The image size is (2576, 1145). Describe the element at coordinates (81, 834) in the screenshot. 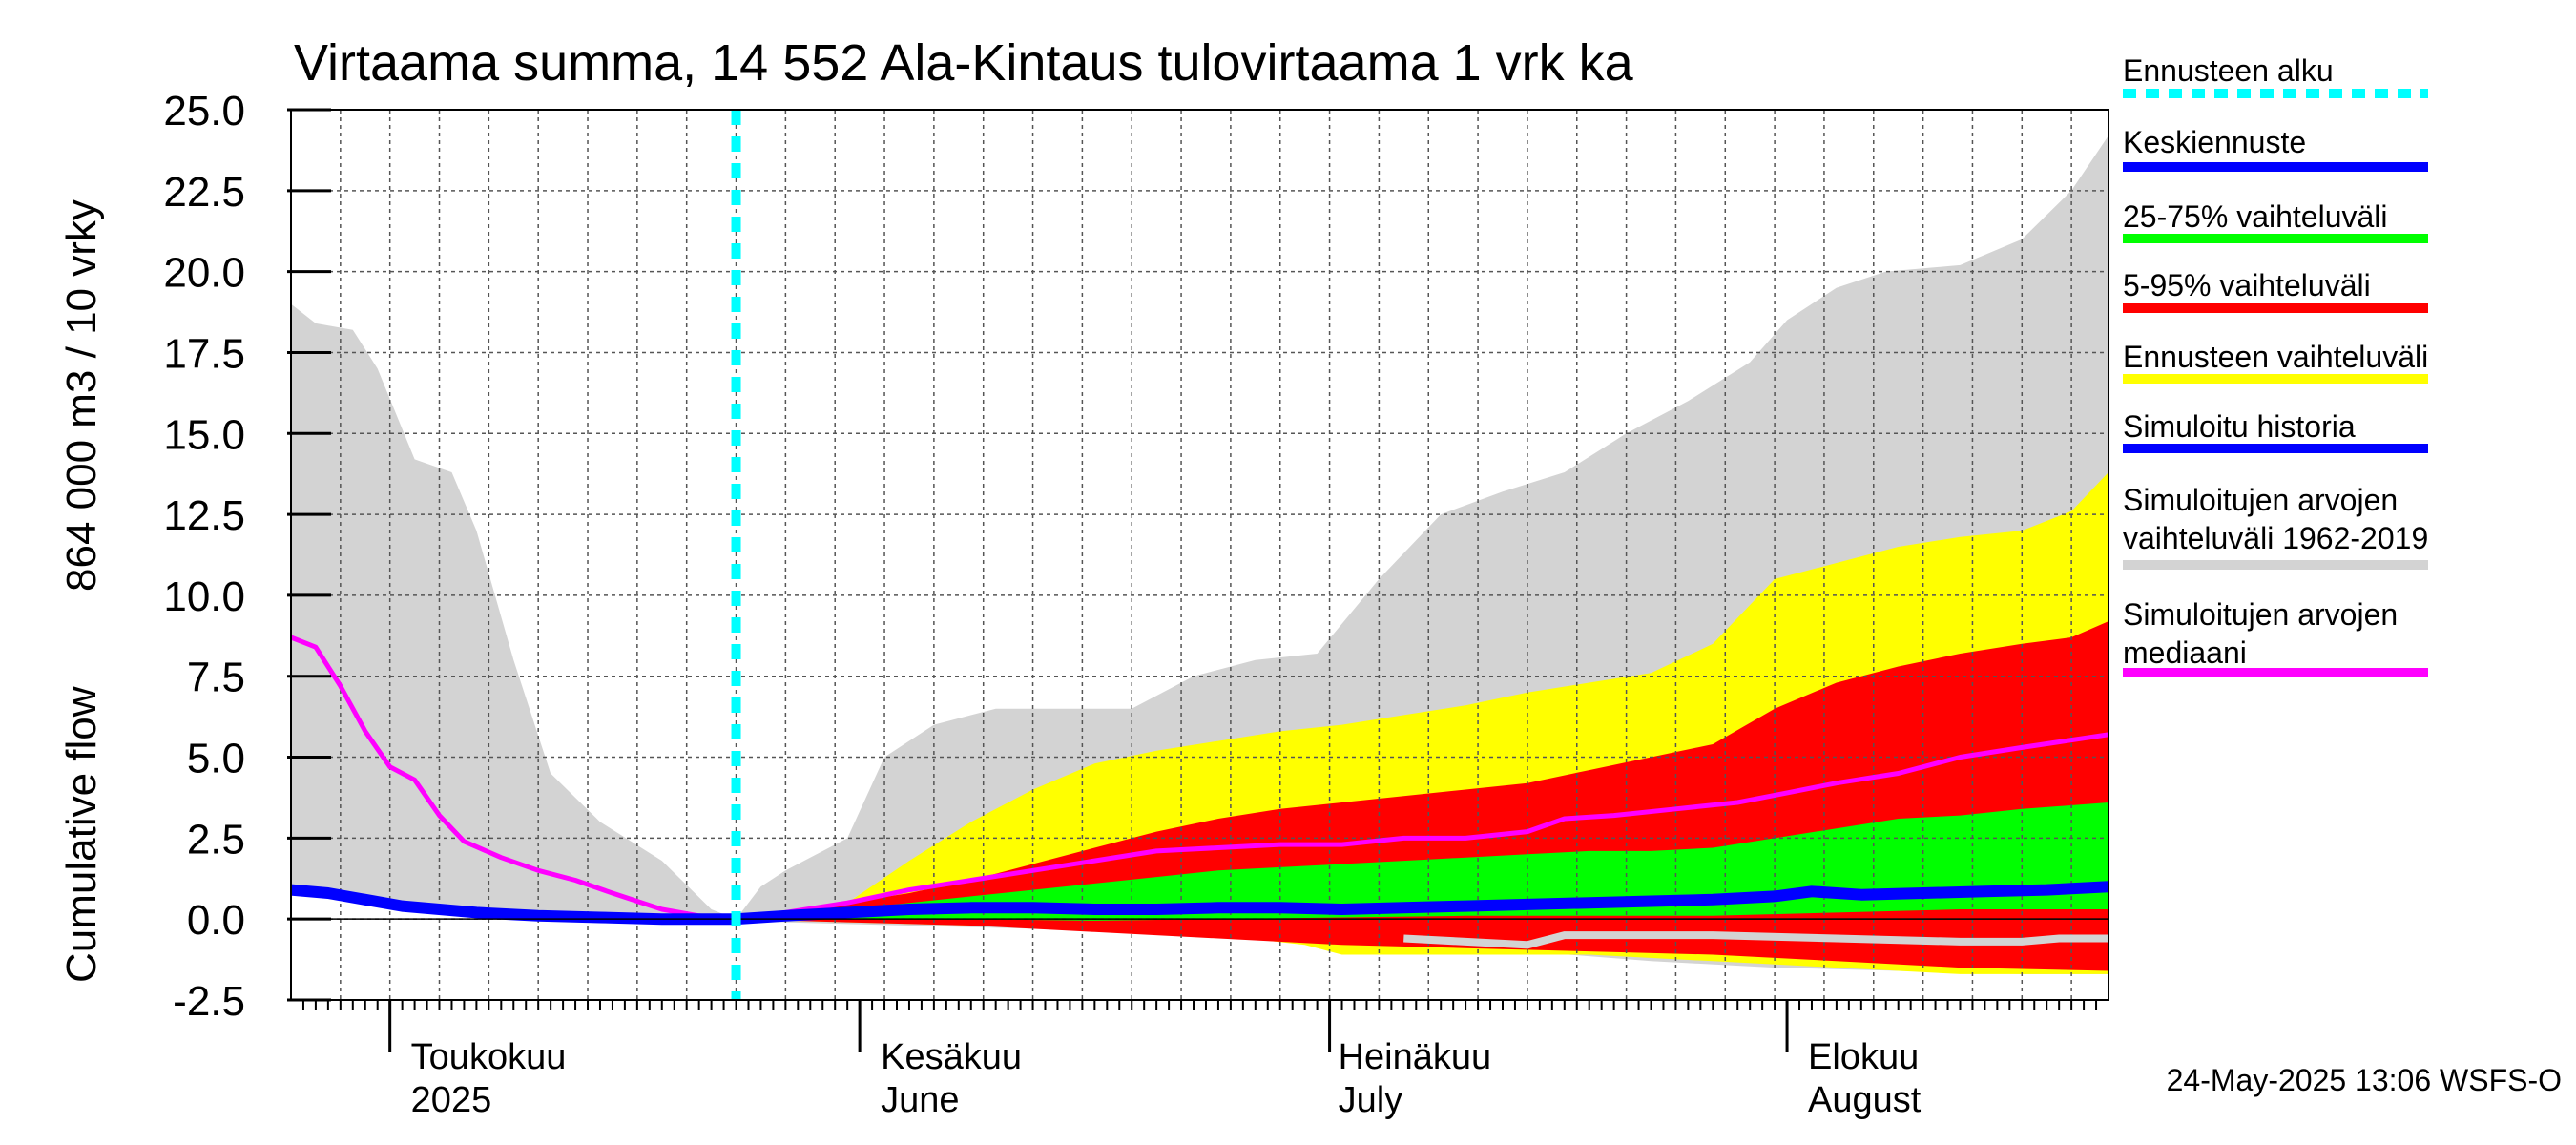

I see `y-axis-label-bottom: Cumulative flow` at that location.